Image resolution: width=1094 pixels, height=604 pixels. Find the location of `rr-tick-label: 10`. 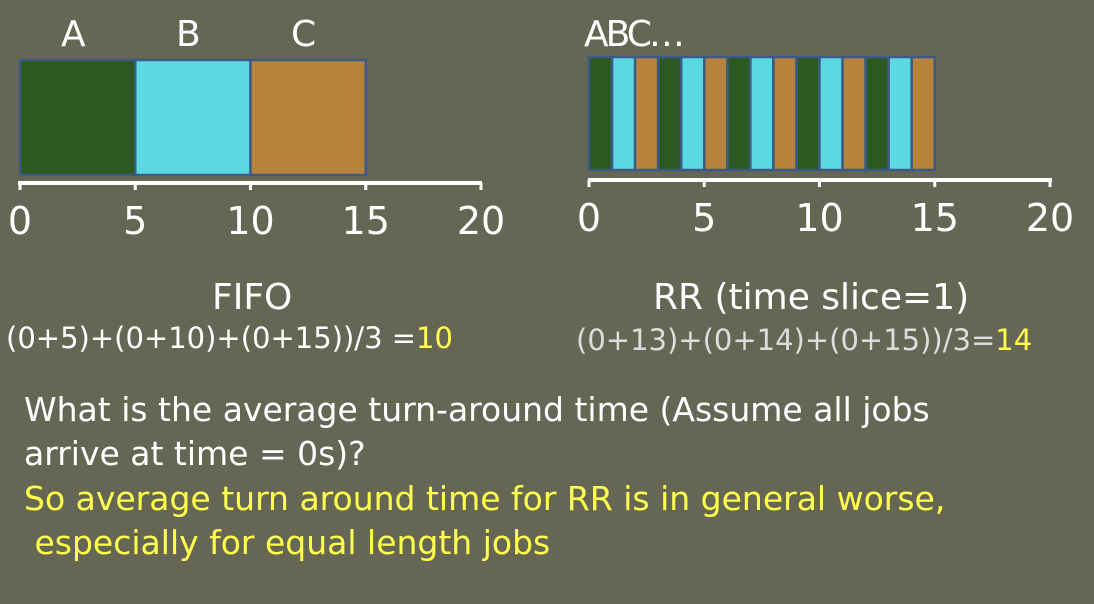

rr-tick-label: 10 is located at coordinates (819, 218).